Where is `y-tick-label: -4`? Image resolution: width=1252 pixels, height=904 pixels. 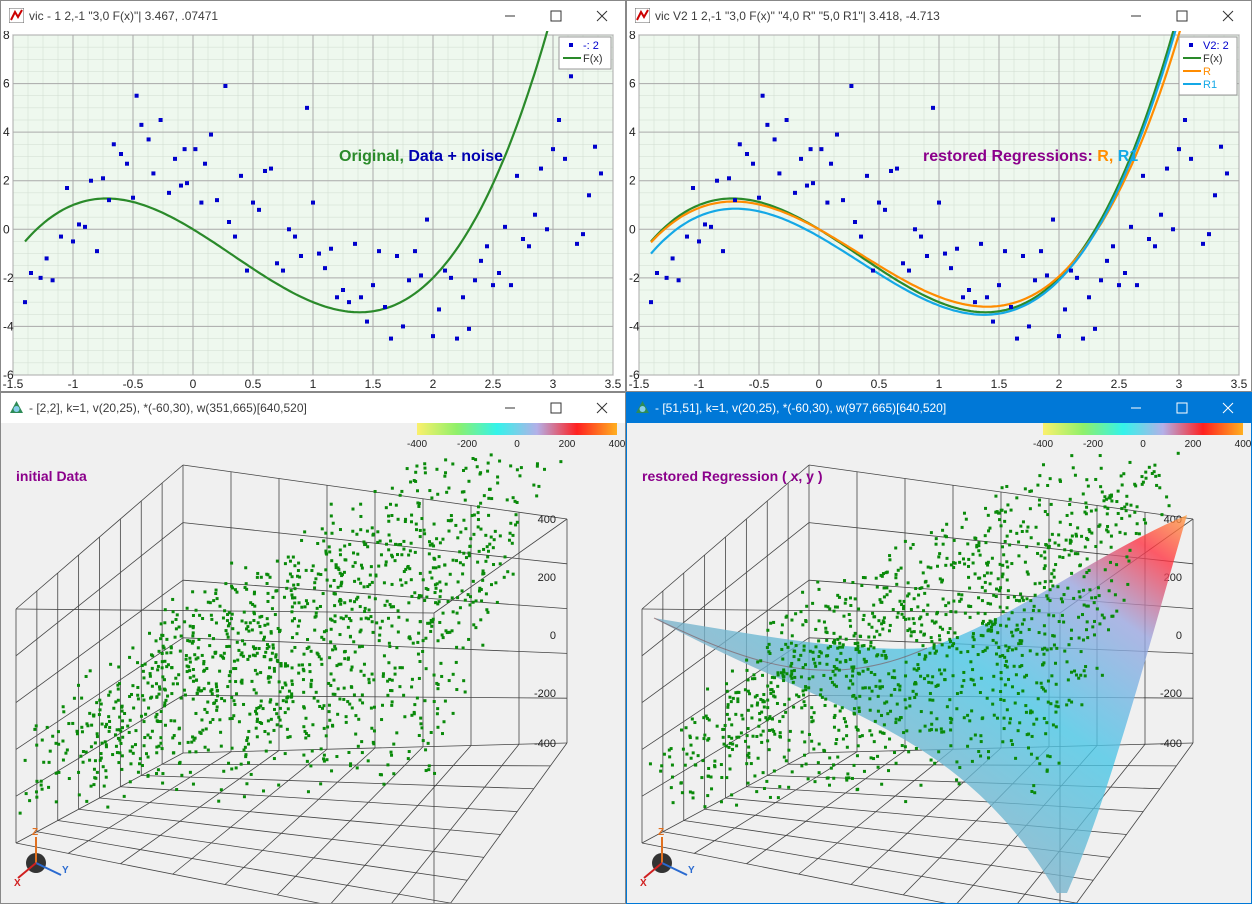 y-tick-label: -4 is located at coordinates (8, 326).